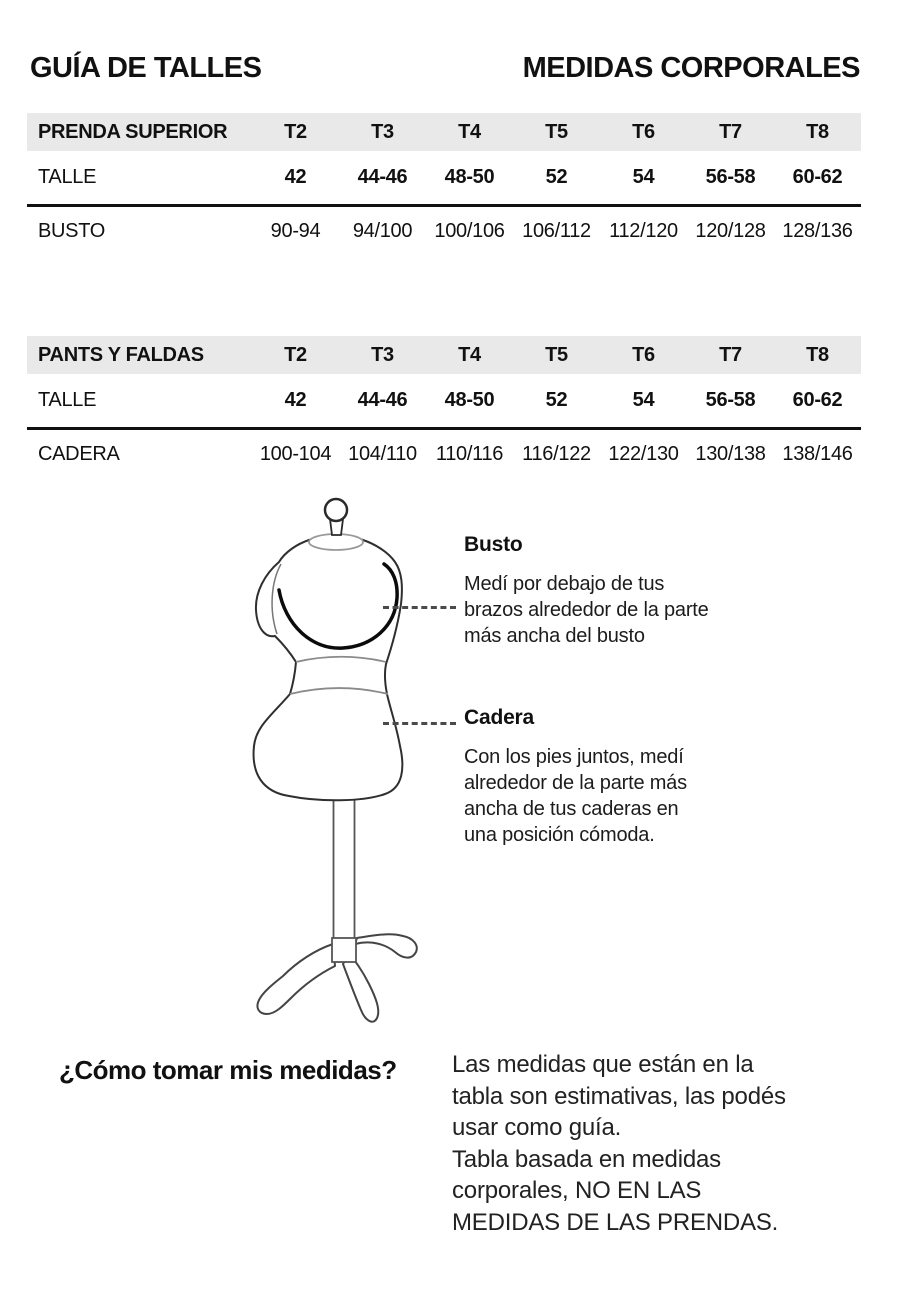  What do you see at coordinates (336, 510) in the screenshot?
I see `finial-knob` at bounding box center [336, 510].